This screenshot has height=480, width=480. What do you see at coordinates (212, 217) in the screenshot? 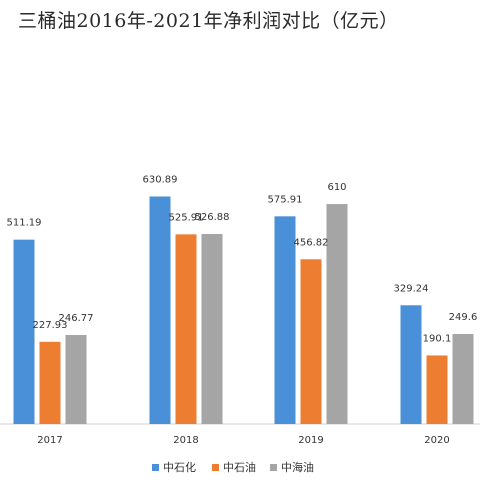
I see `value-label: 526.88` at bounding box center [212, 217].